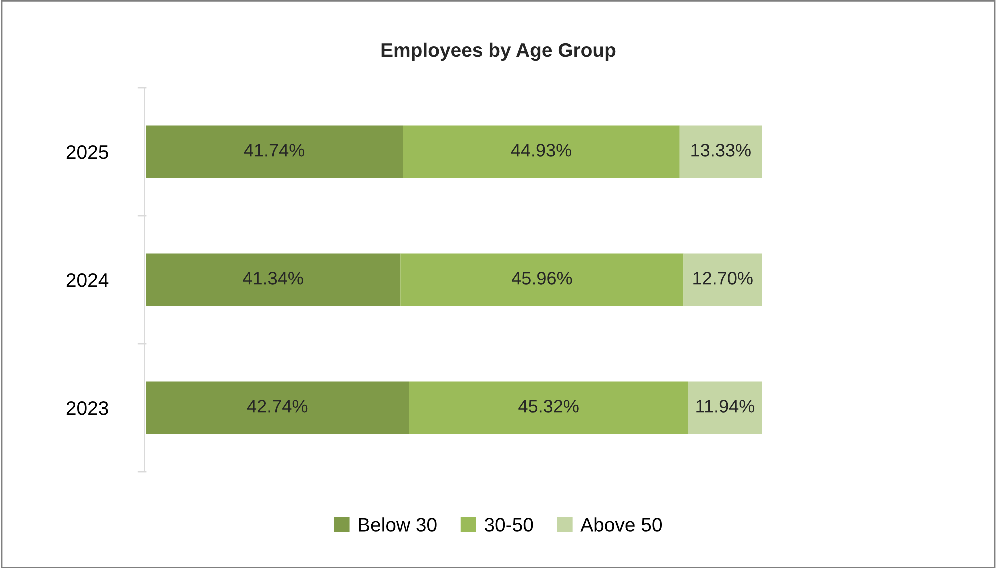 The image size is (997, 569). Describe the element at coordinates (398, 525) in the screenshot. I see `legend-label: Below 30` at that location.